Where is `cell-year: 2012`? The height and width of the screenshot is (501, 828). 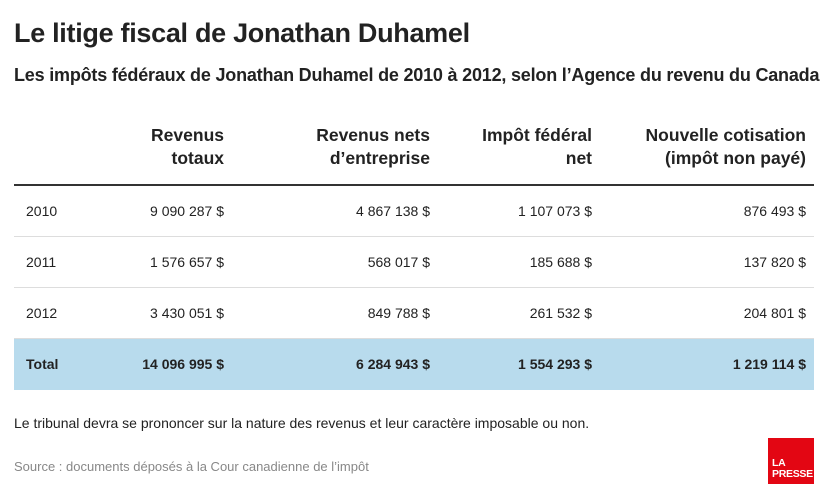 cell-year: 2012 is located at coordinates (42, 313).